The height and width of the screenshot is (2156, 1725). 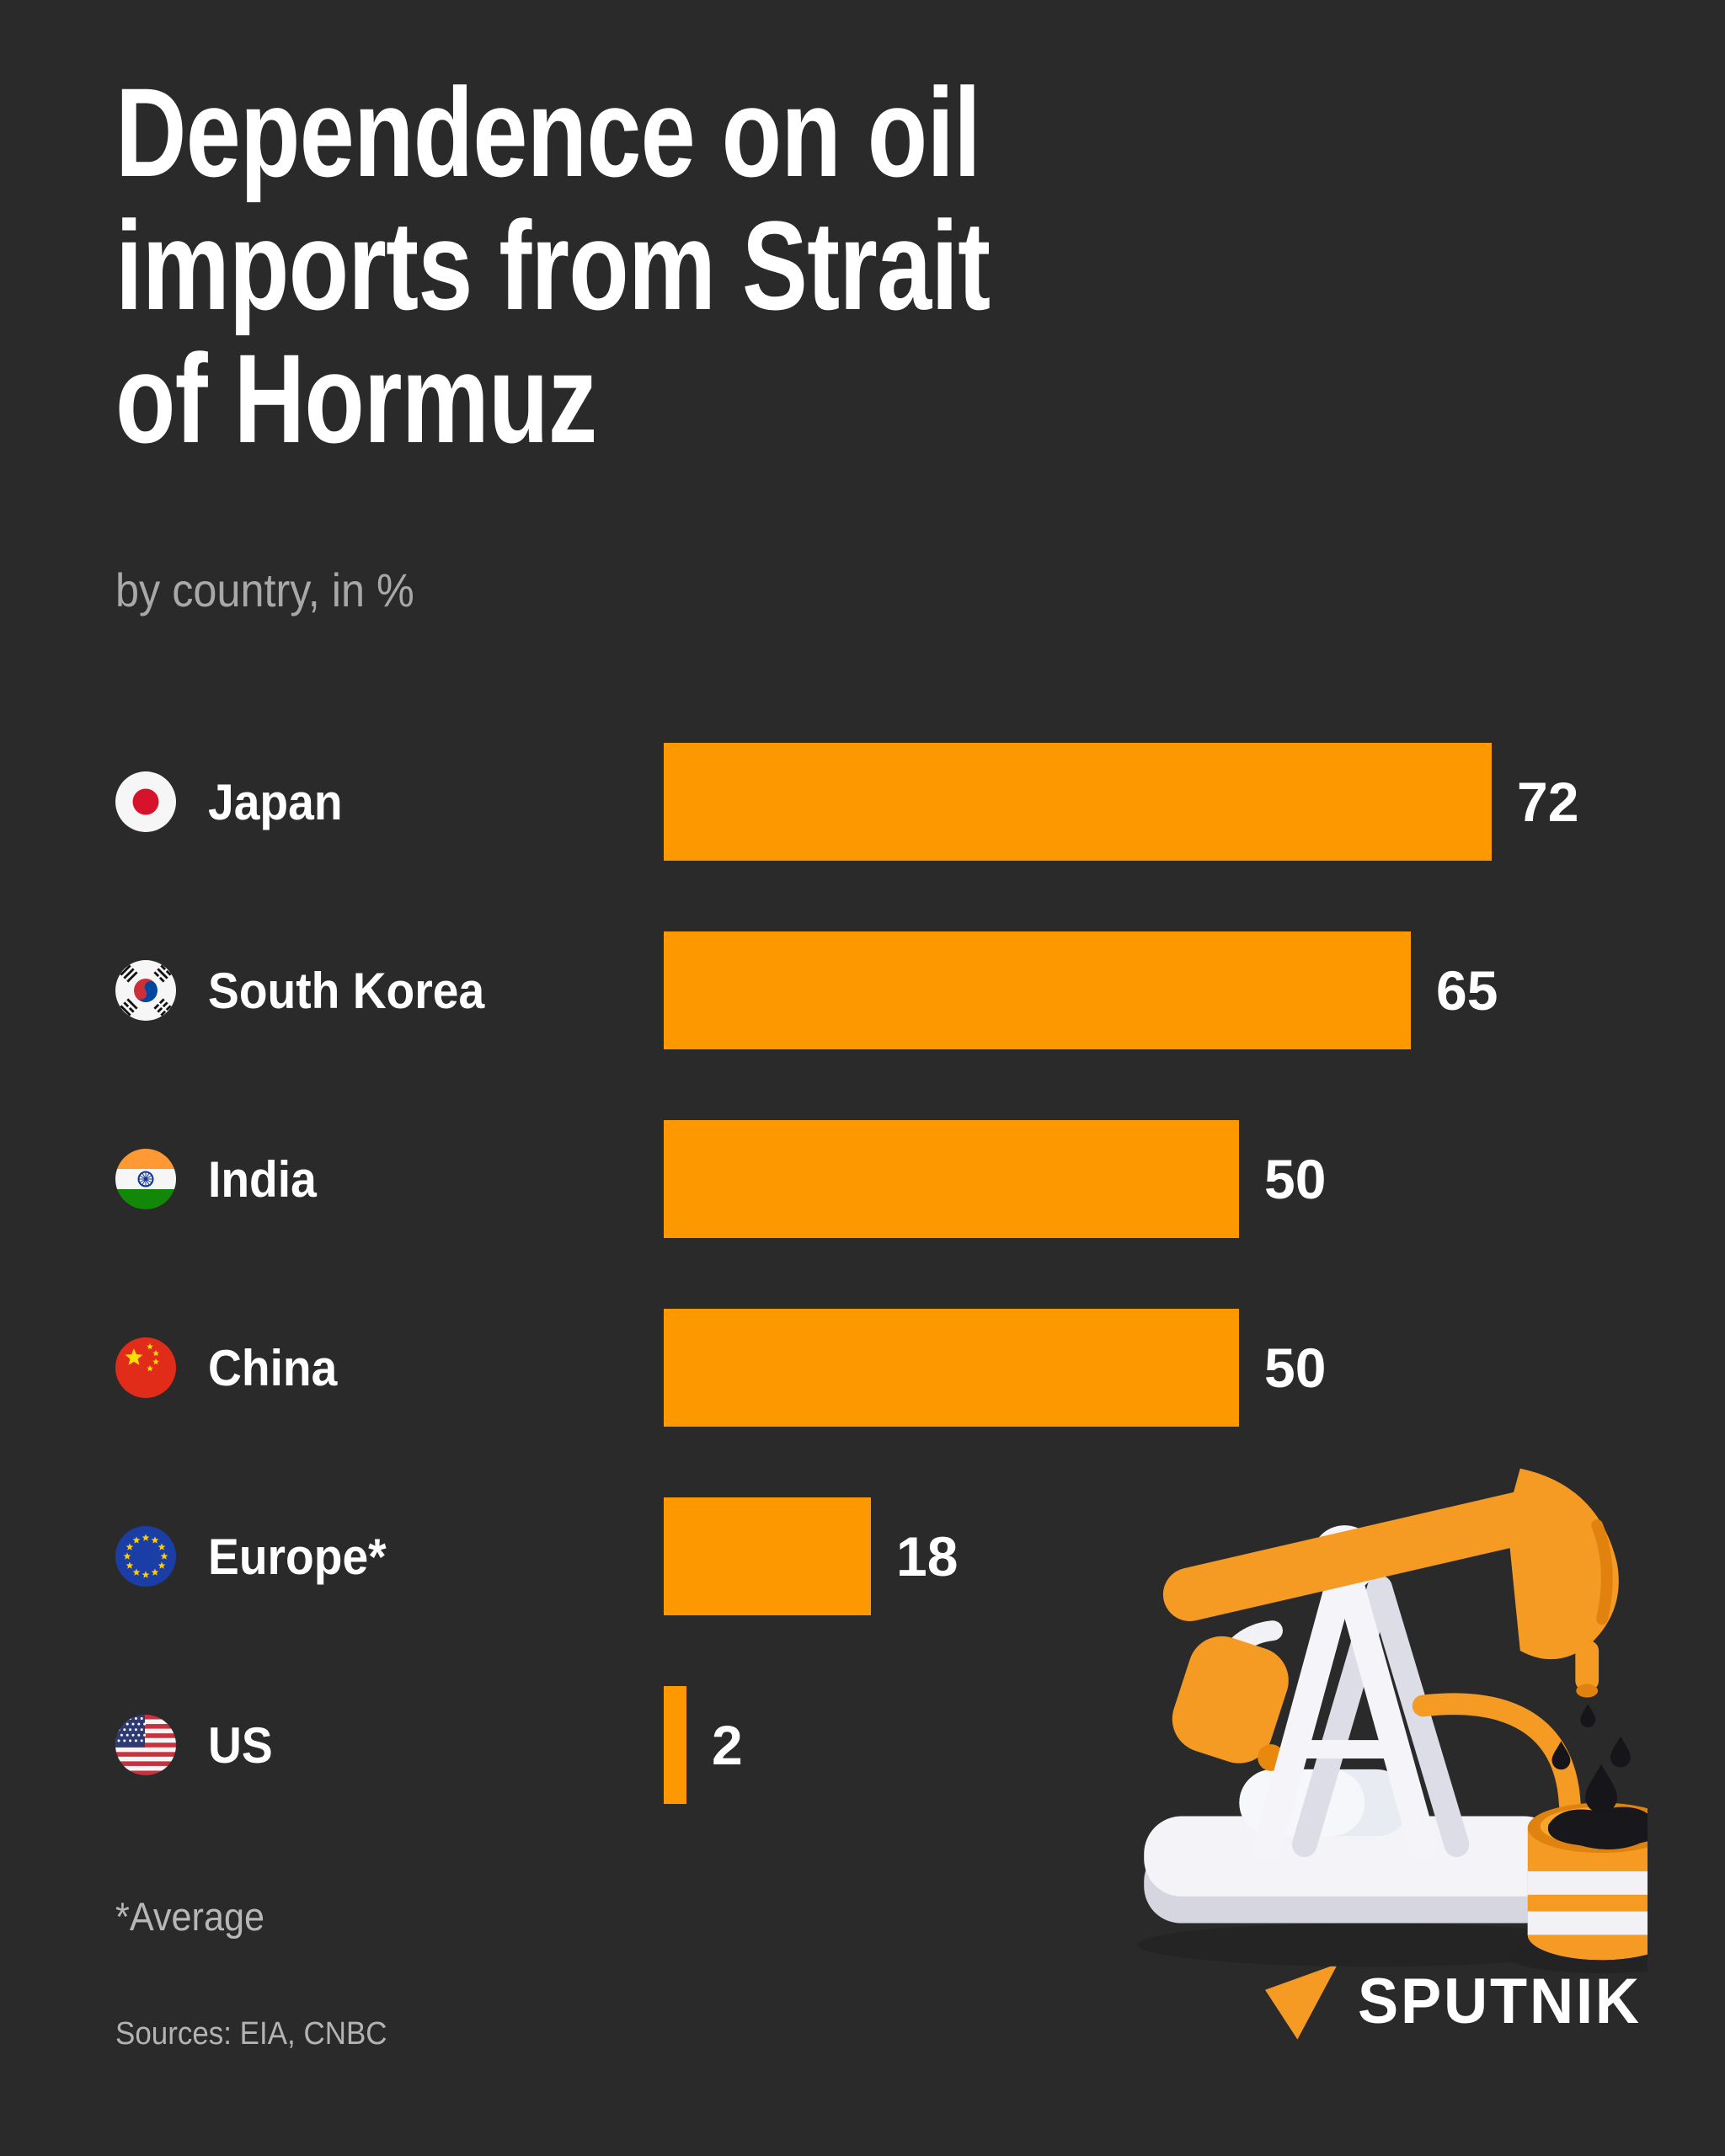 I want to click on bar-japan, so click(x=1078, y=802).